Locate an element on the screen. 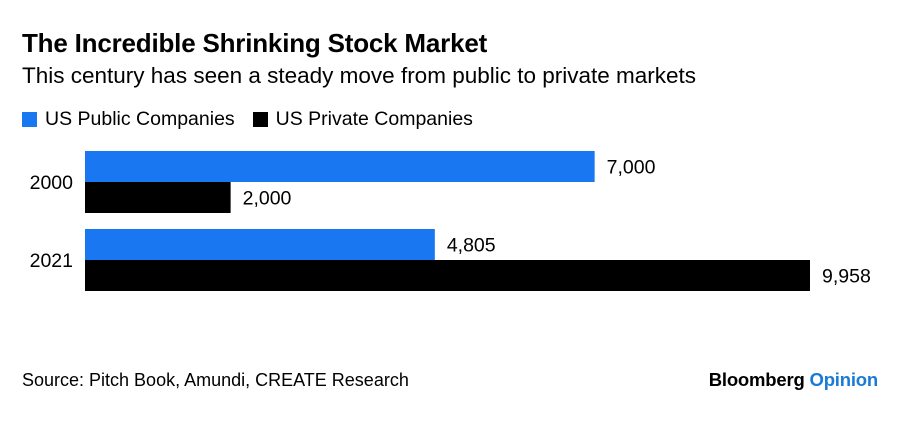  bloomberg-opinion-logo: Bloomberg Opinion is located at coordinates (793, 380).